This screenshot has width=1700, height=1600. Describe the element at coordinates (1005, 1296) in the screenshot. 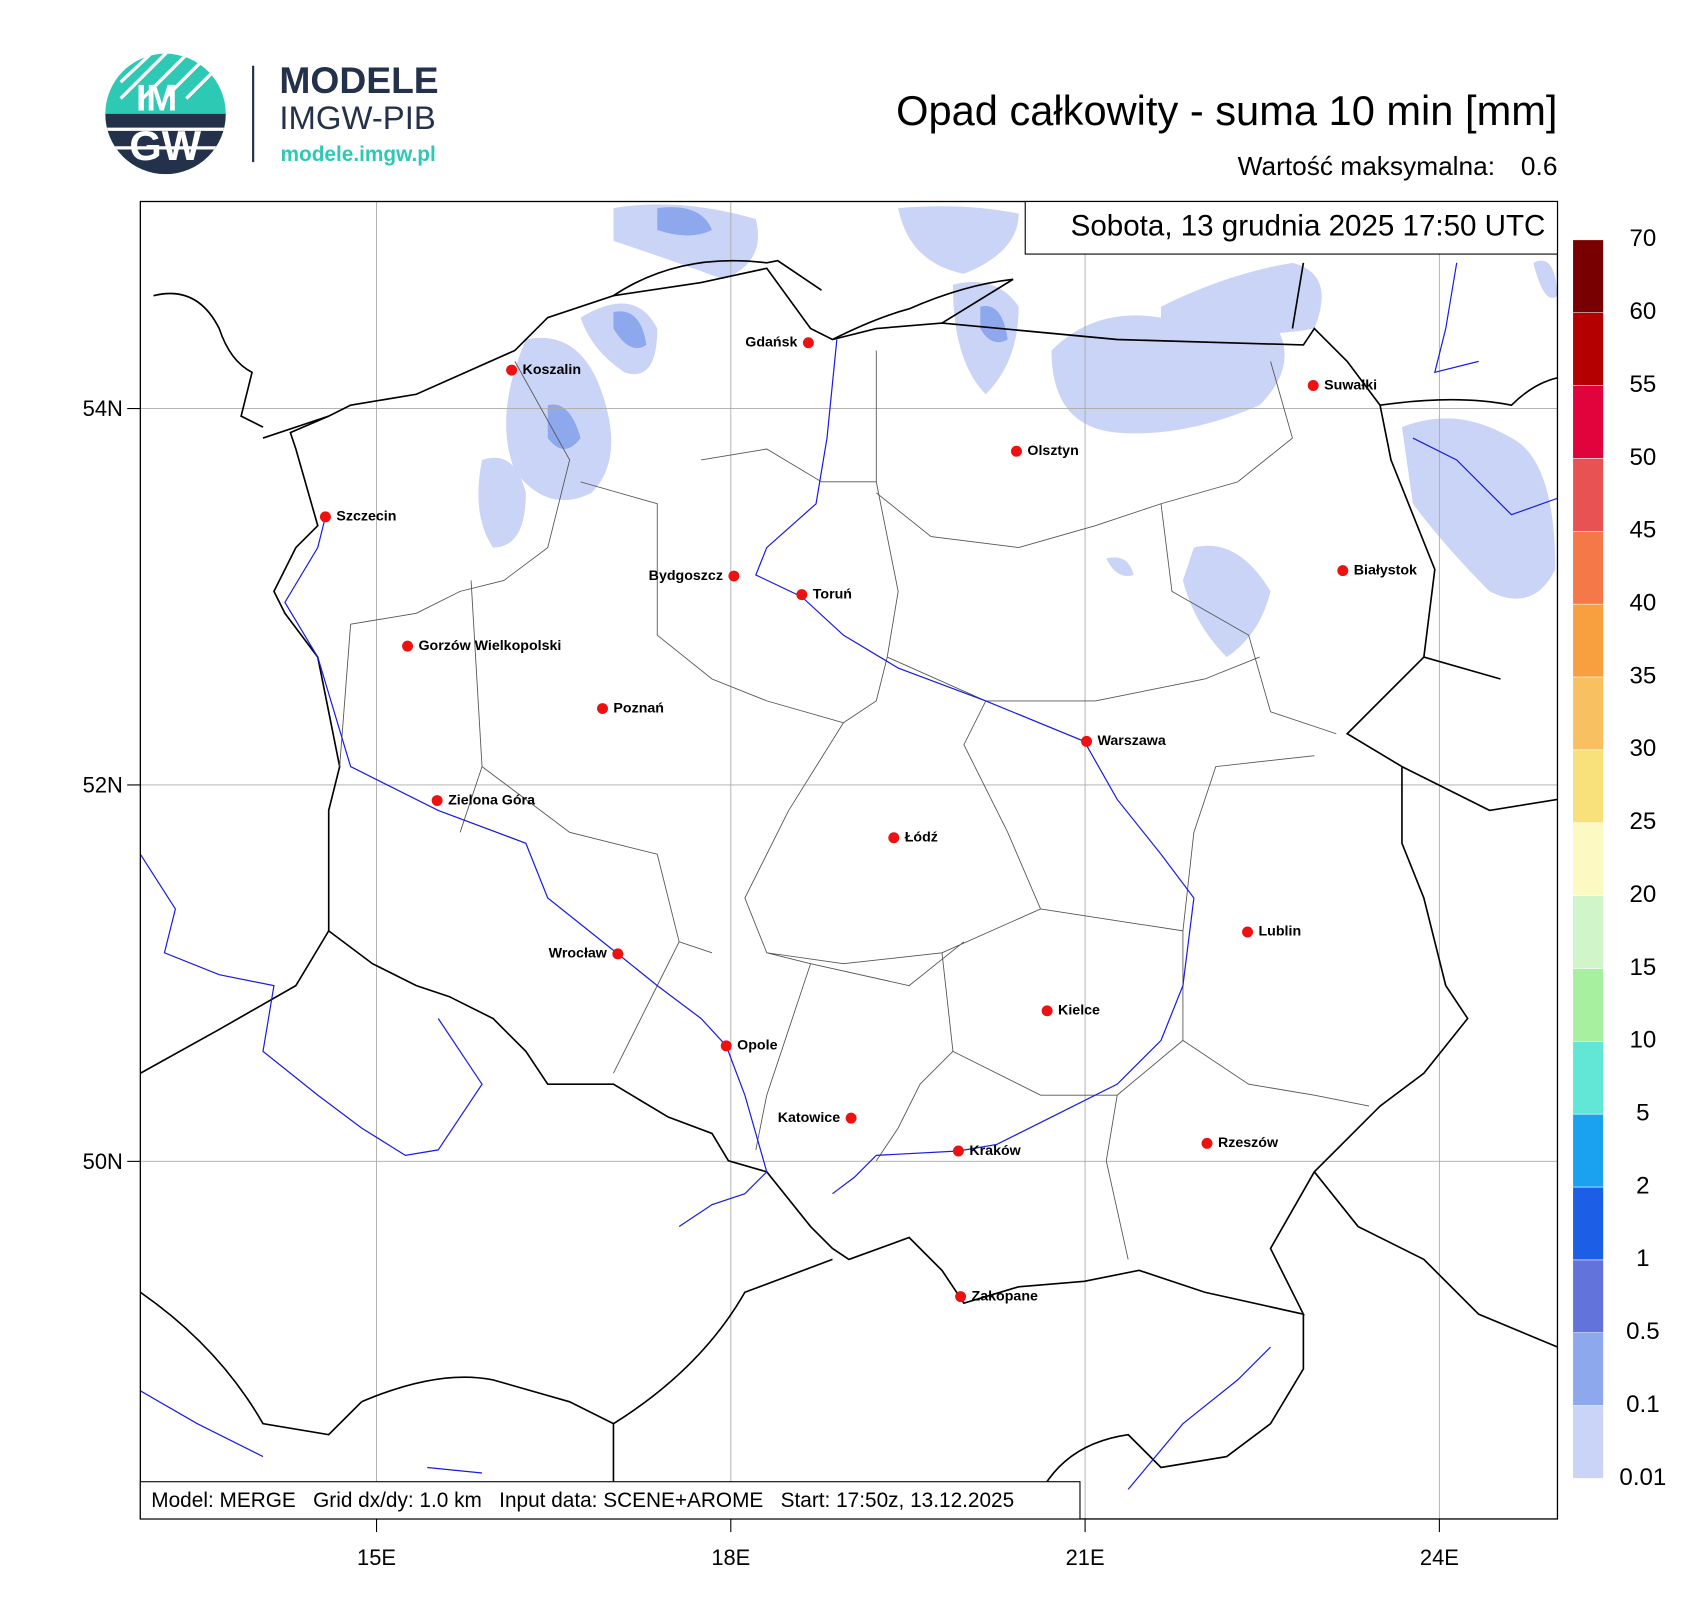

I see `city-label: Zakopane` at that location.